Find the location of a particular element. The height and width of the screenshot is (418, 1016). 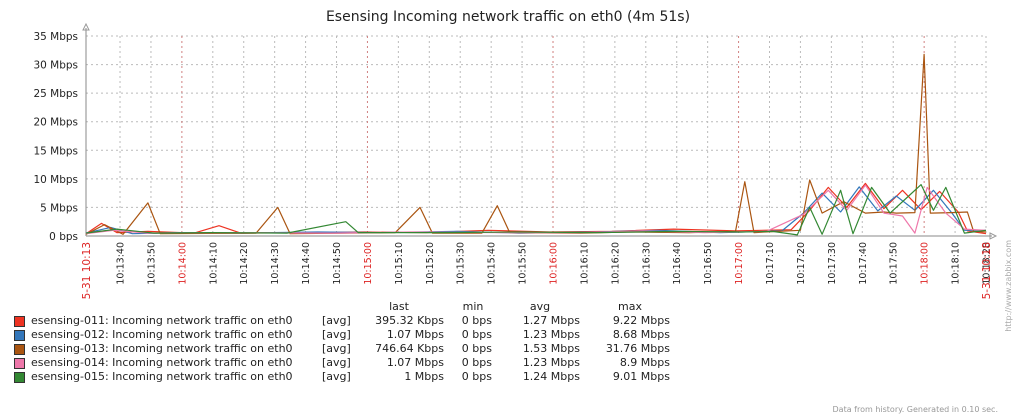

legend-max: 8.68 Mbps is located at coordinates (641, 334).